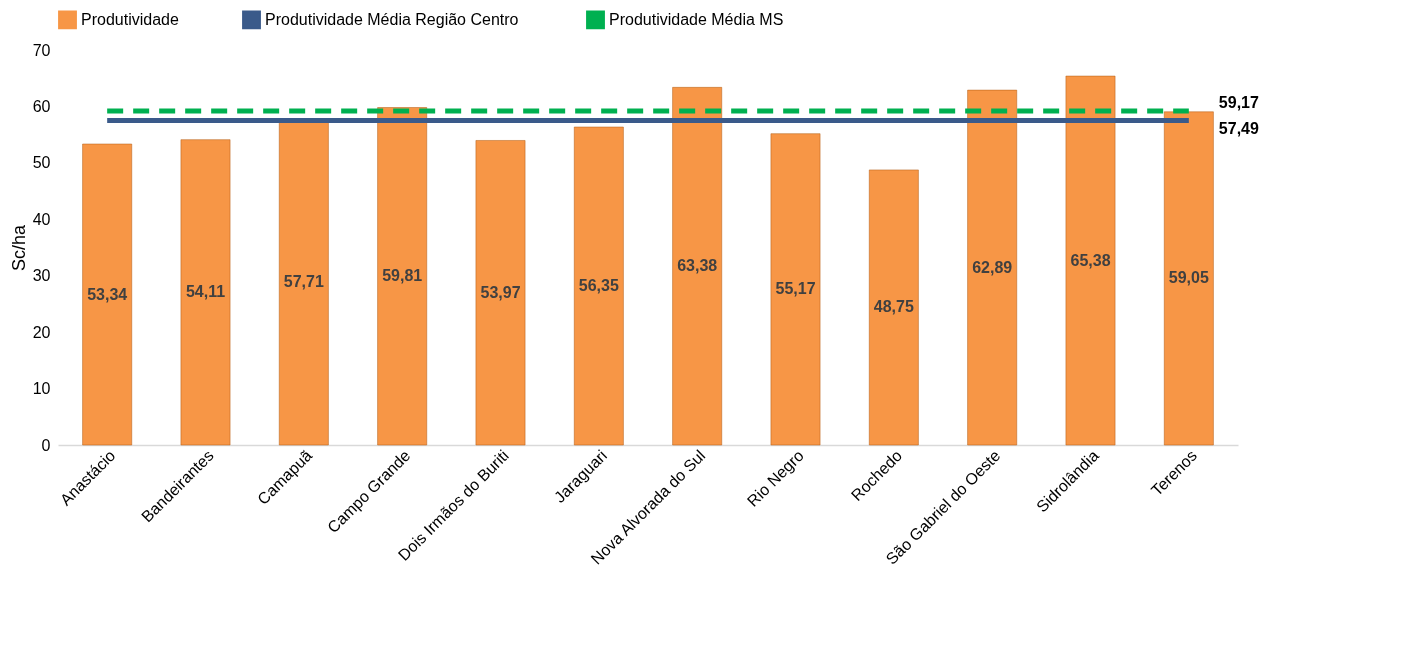 The image size is (1414, 654). I want to click on data-label: 48,75, so click(893, 307).